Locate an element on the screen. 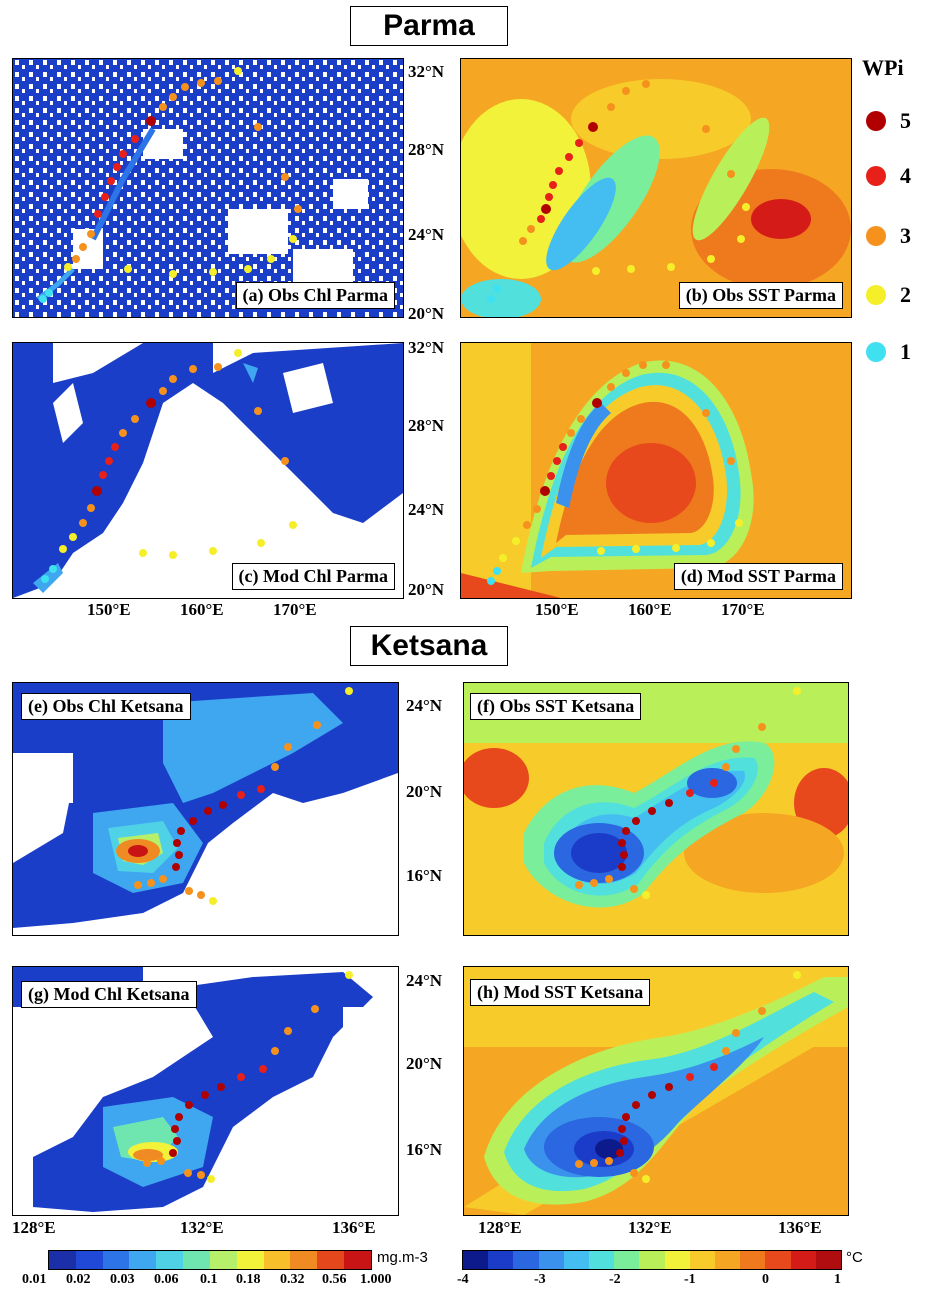 The width and height of the screenshot is (925, 1289). chl-colorbar is located at coordinates (210, 1260).